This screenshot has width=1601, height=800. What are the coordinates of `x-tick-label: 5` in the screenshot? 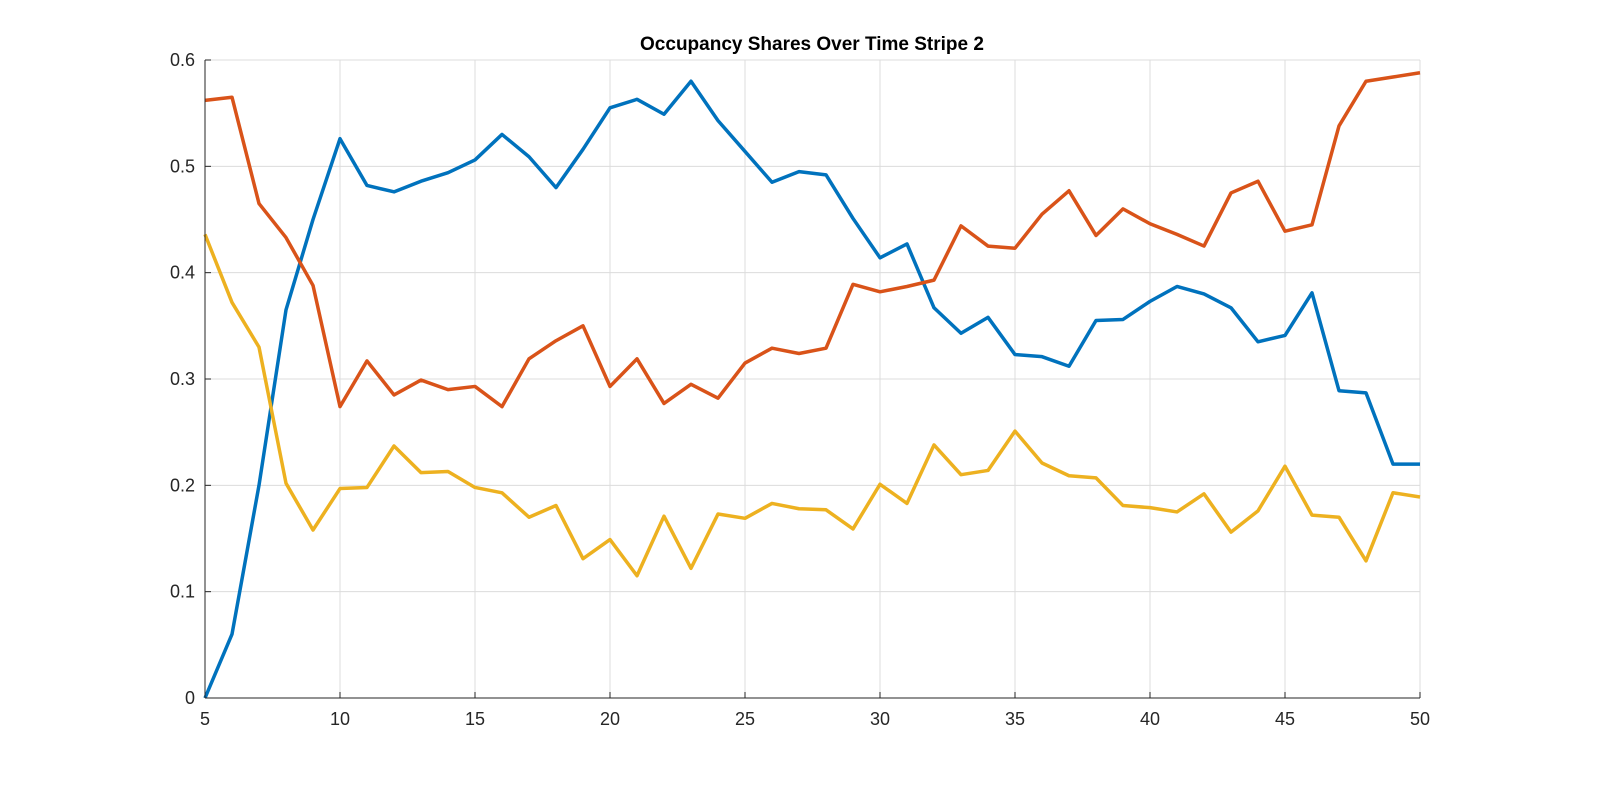 It's located at (205, 719).